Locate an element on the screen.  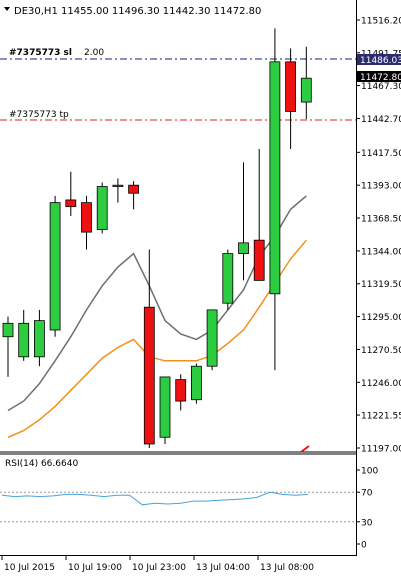
price-tick-label: 11516.20 is located at coordinates (381, 22).